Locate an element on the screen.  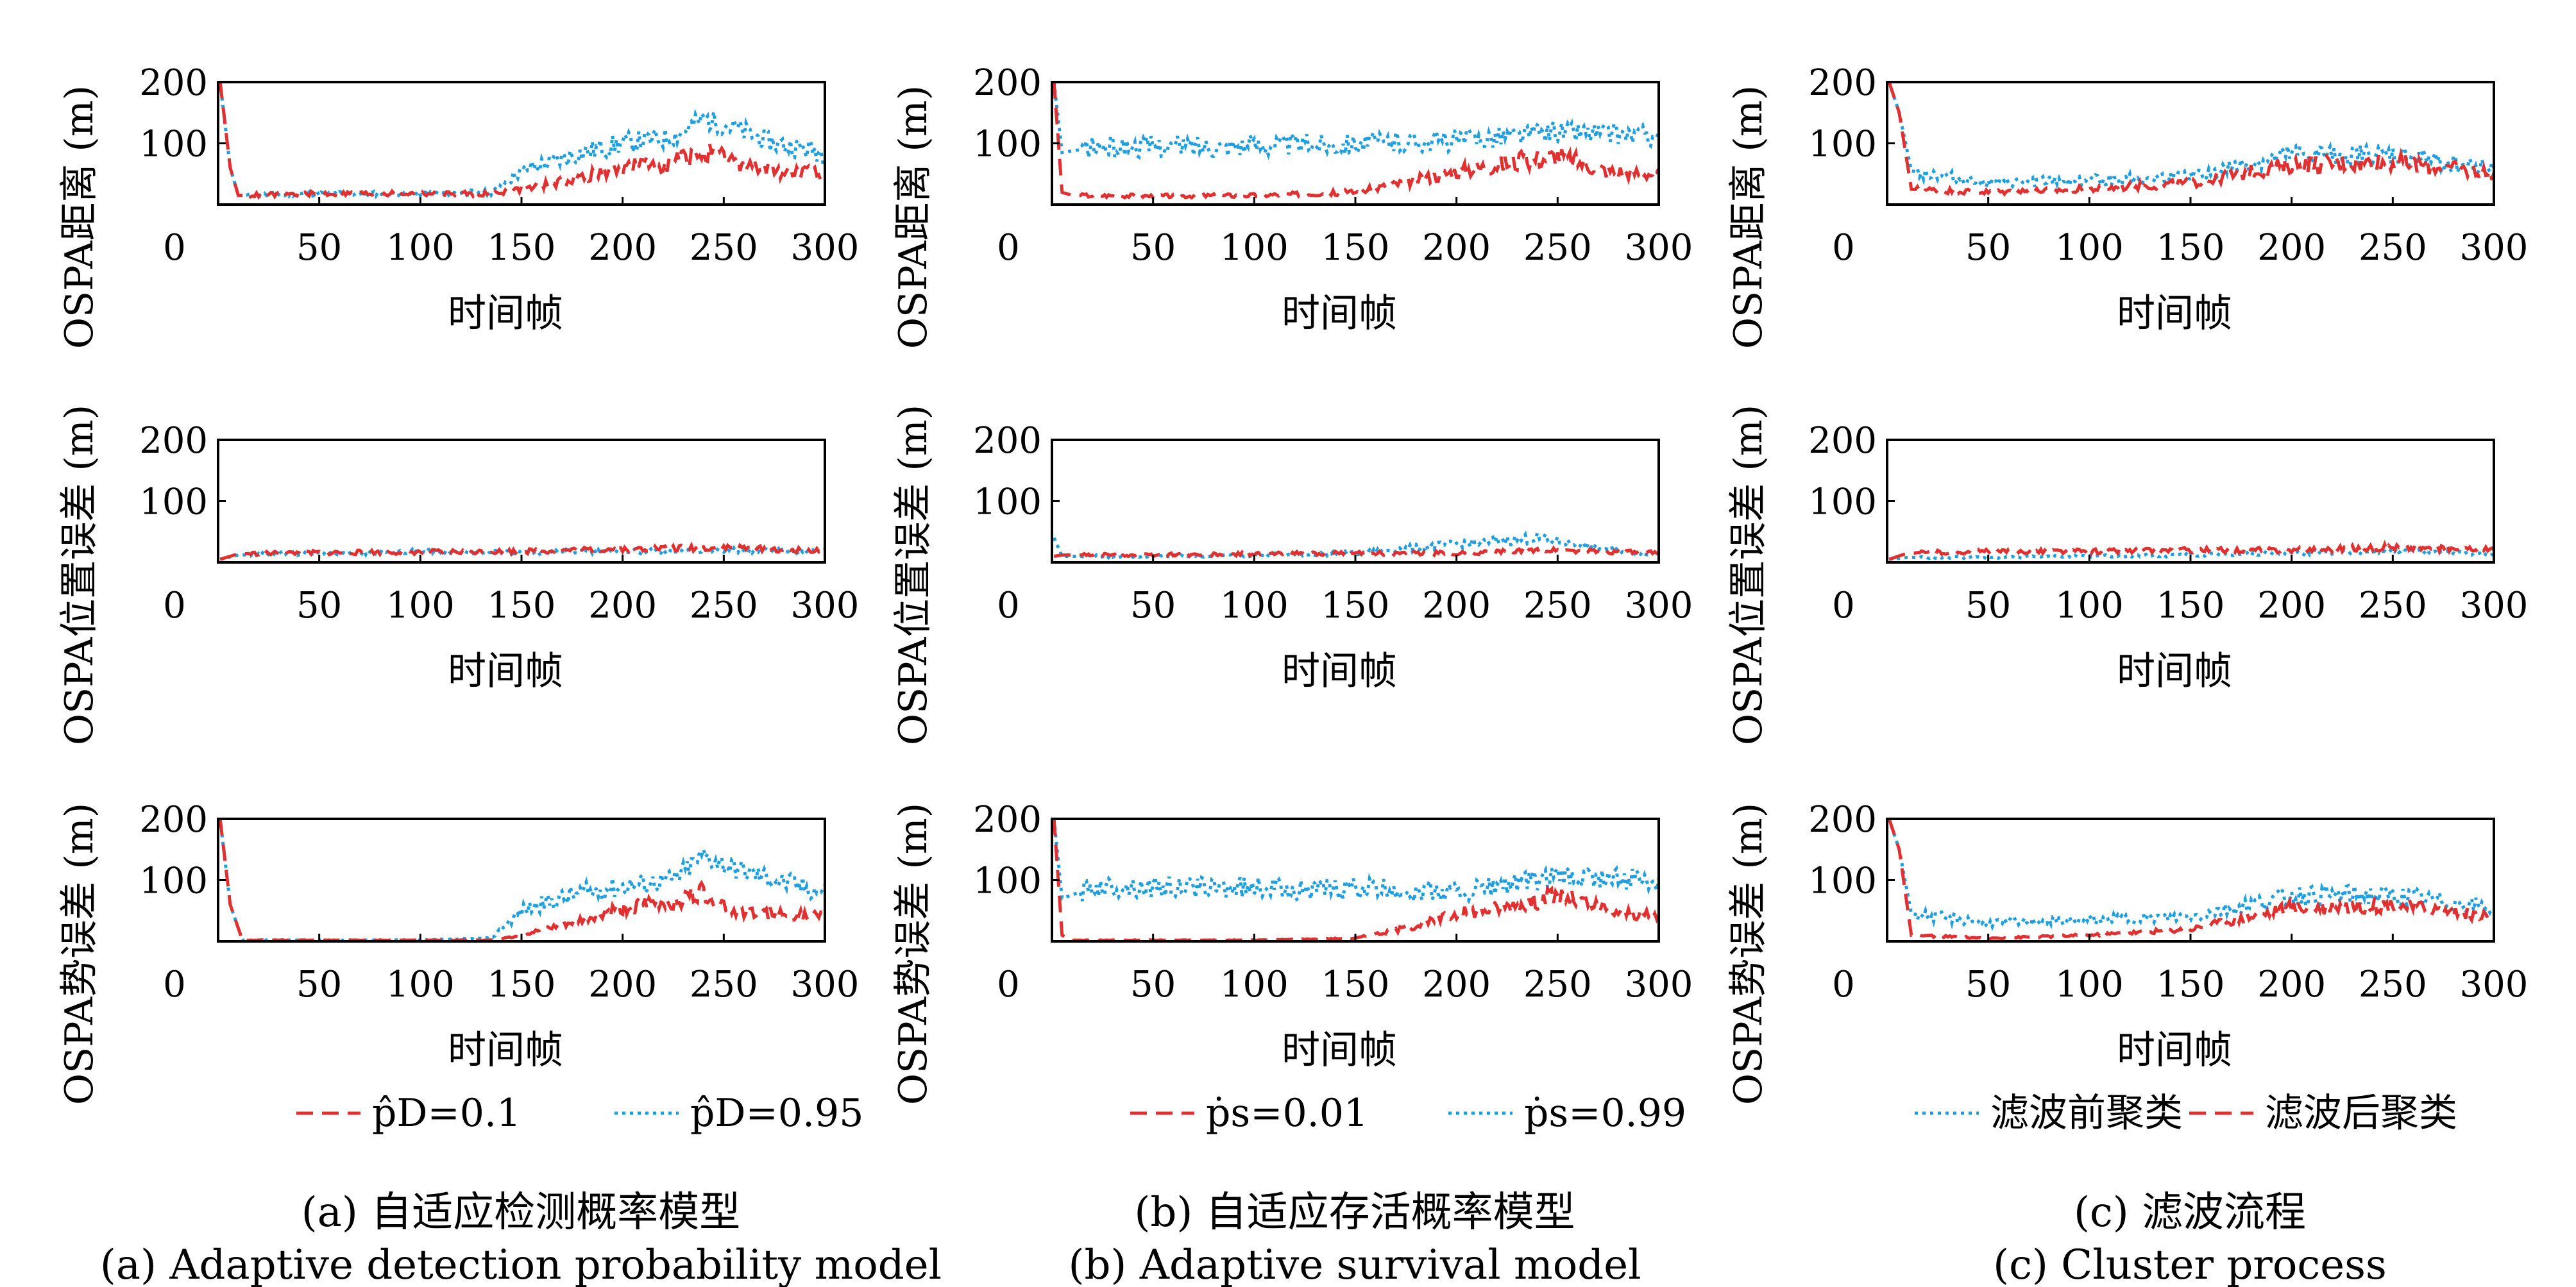
caption-en: (c) Cluster process is located at coordinates (2190, 1264).